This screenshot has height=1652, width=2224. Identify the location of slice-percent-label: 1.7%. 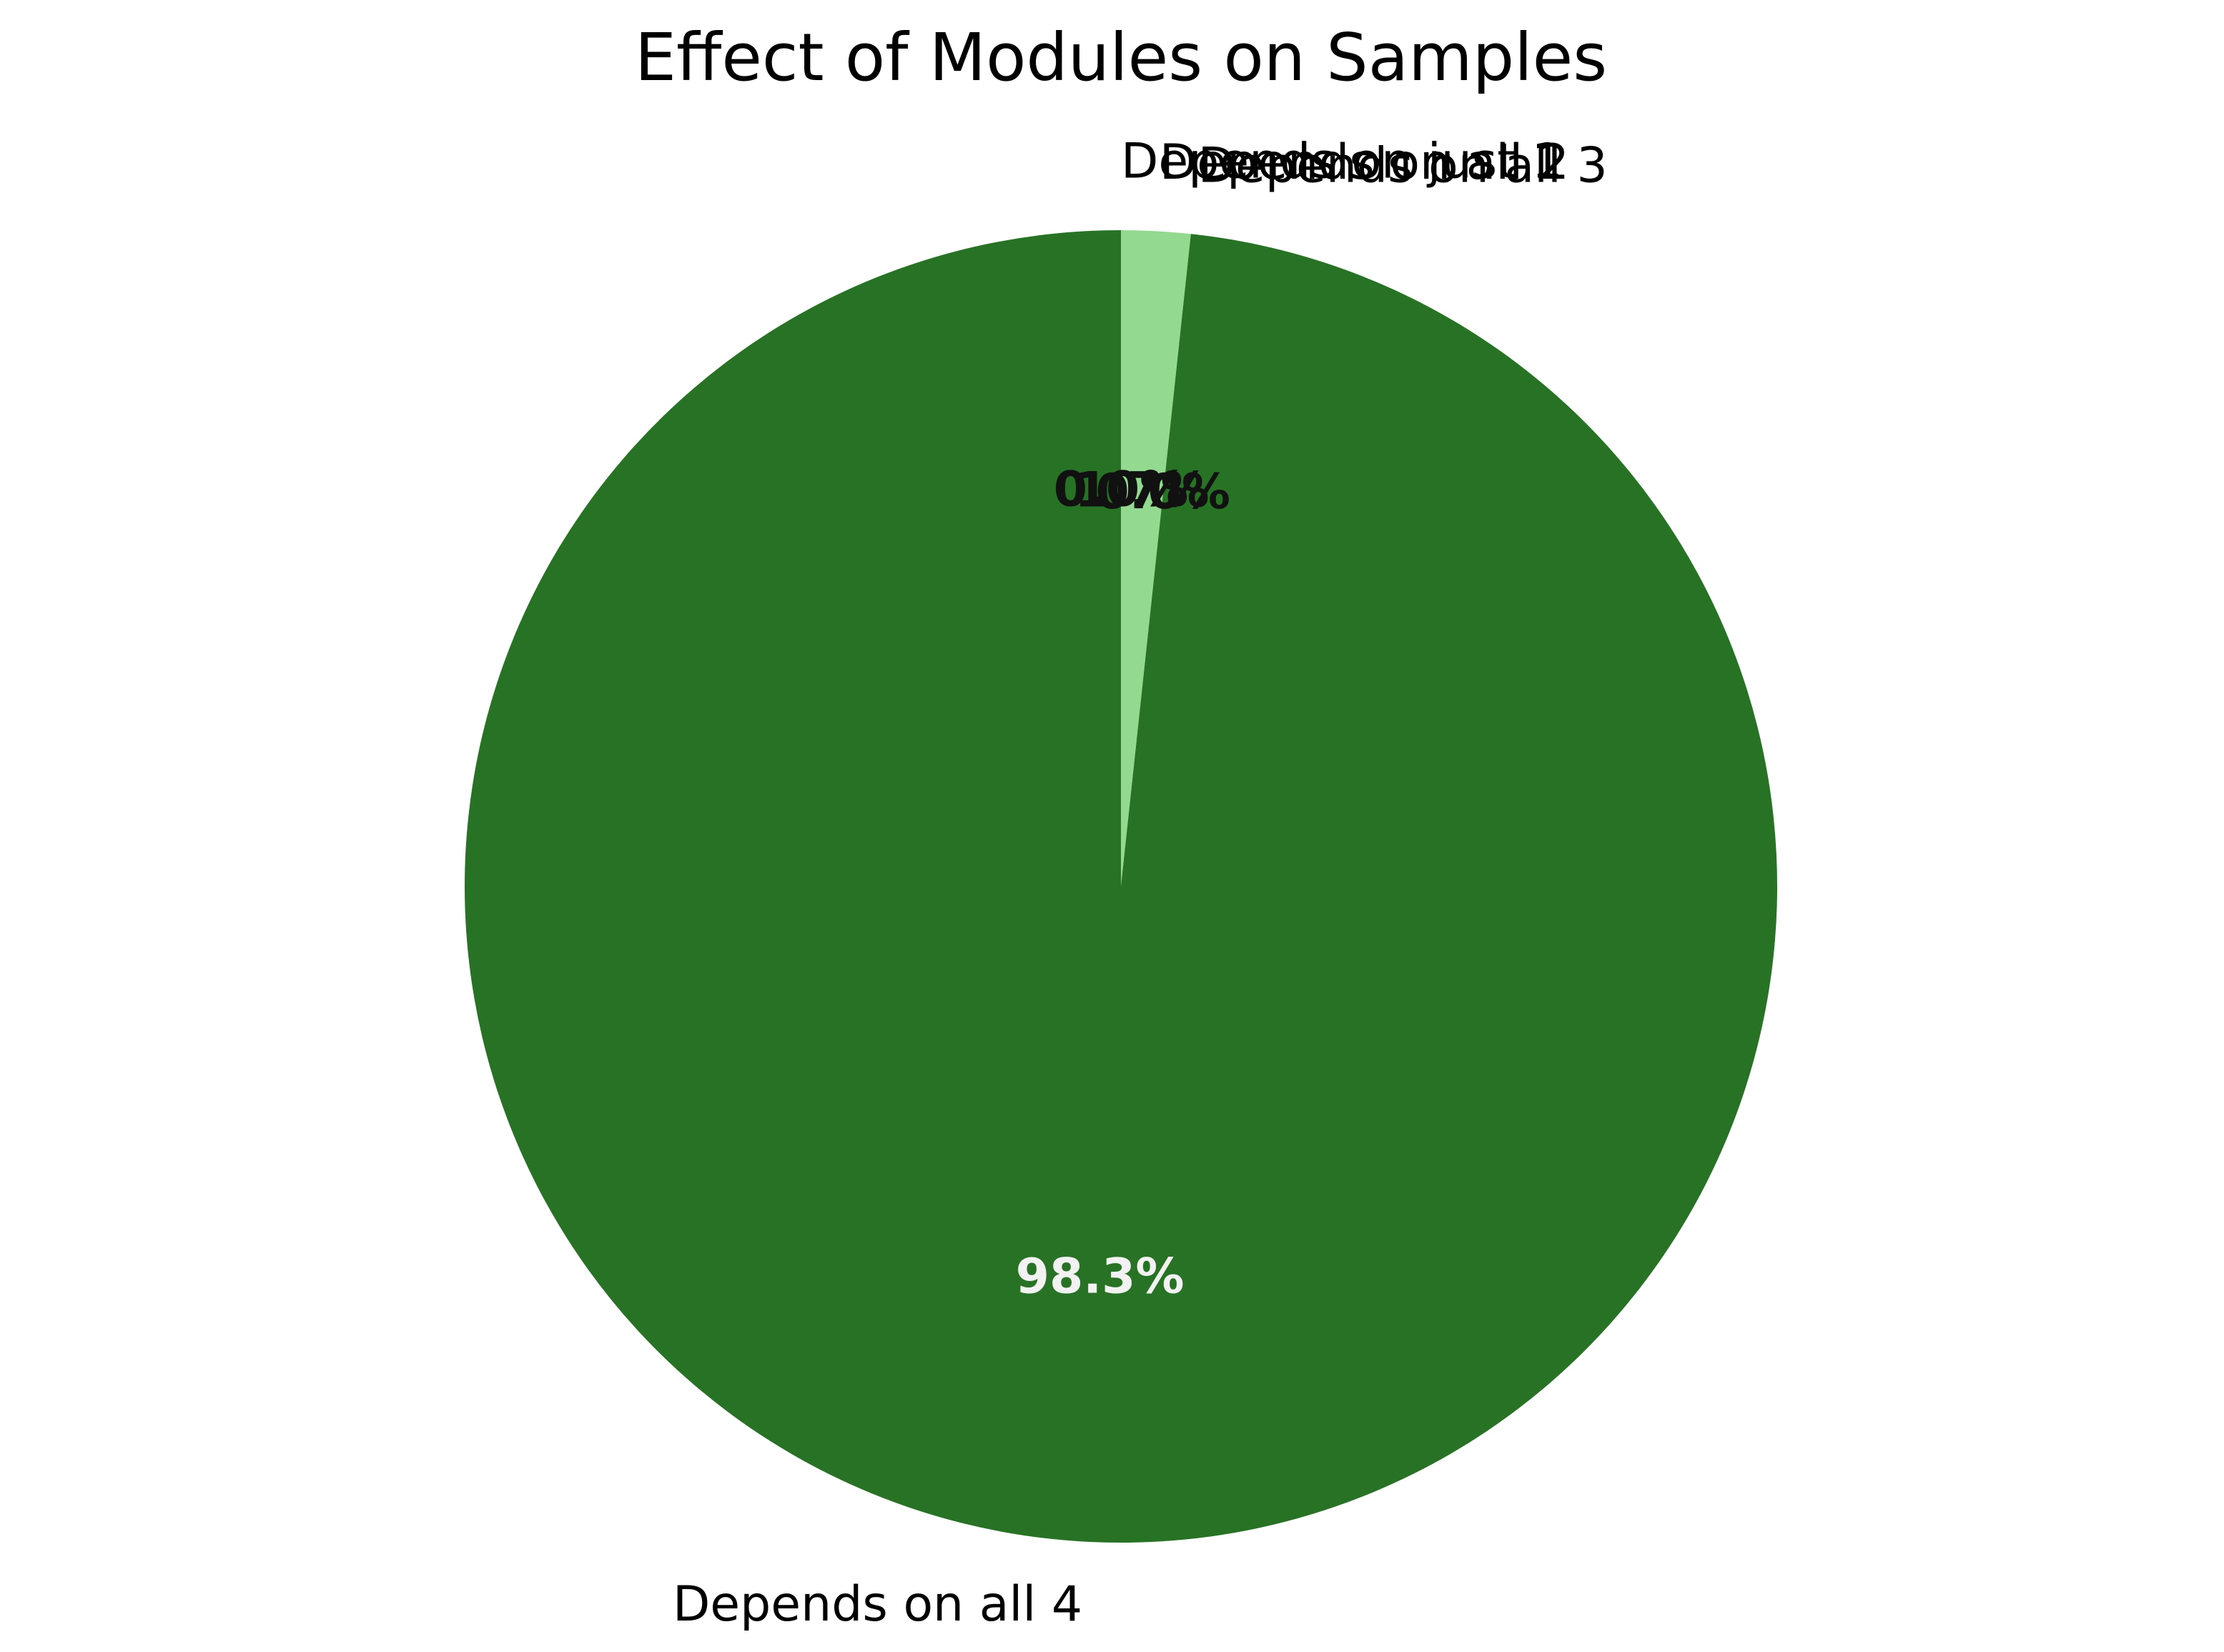
(1142, 491).